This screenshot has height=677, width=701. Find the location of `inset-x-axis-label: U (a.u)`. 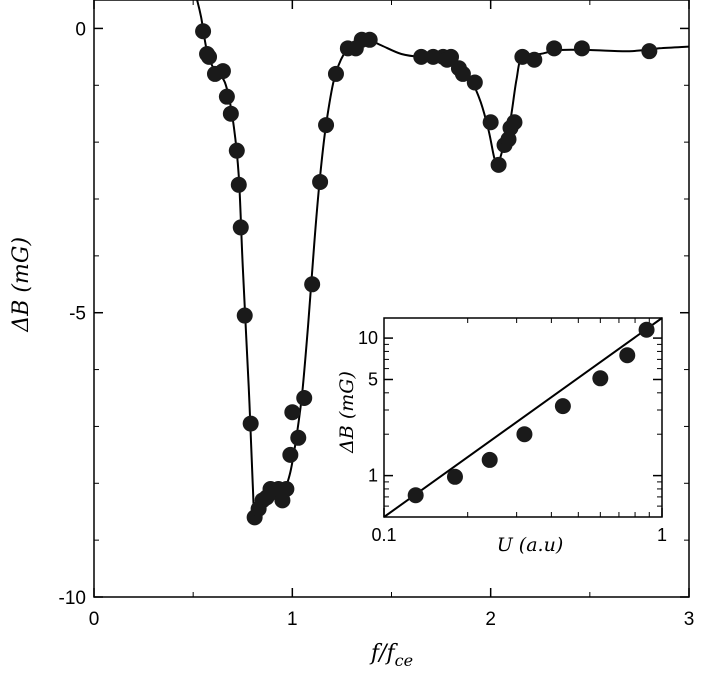

inset-x-axis-label: U (a.u) is located at coordinates (530, 545).